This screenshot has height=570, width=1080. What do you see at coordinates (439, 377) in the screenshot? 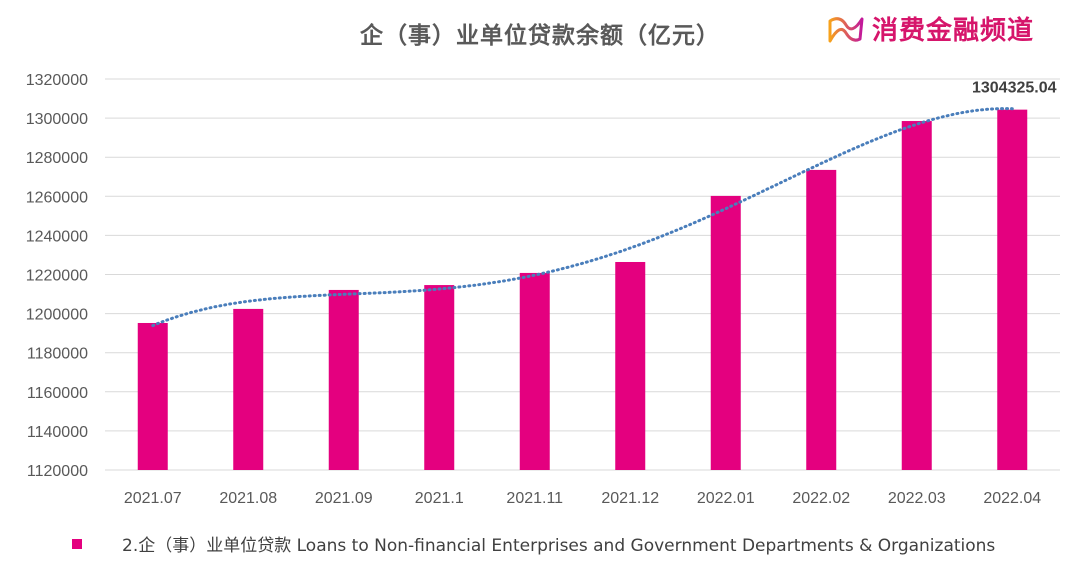
I see `bar-2021.1` at bounding box center [439, 377].